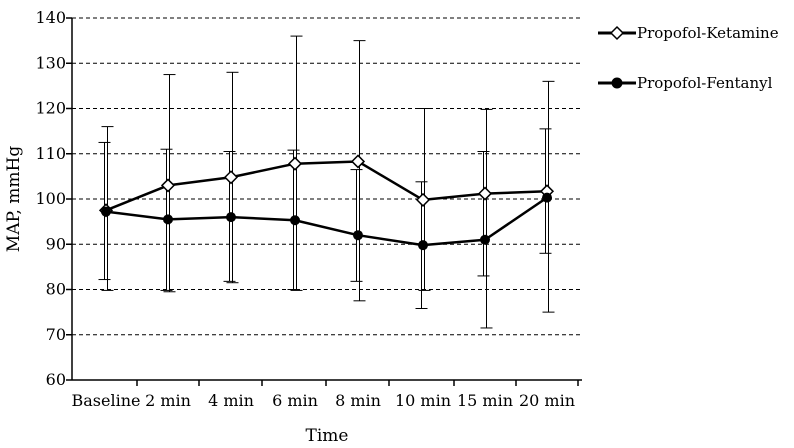 The height and width of the screenshot is (448, 794). What do you see at coordinates (688, 58) in the screenshot?
I see `legend: Propofol-Ketamine Propofol-Fentanyl` at bounding box center [688, 58].